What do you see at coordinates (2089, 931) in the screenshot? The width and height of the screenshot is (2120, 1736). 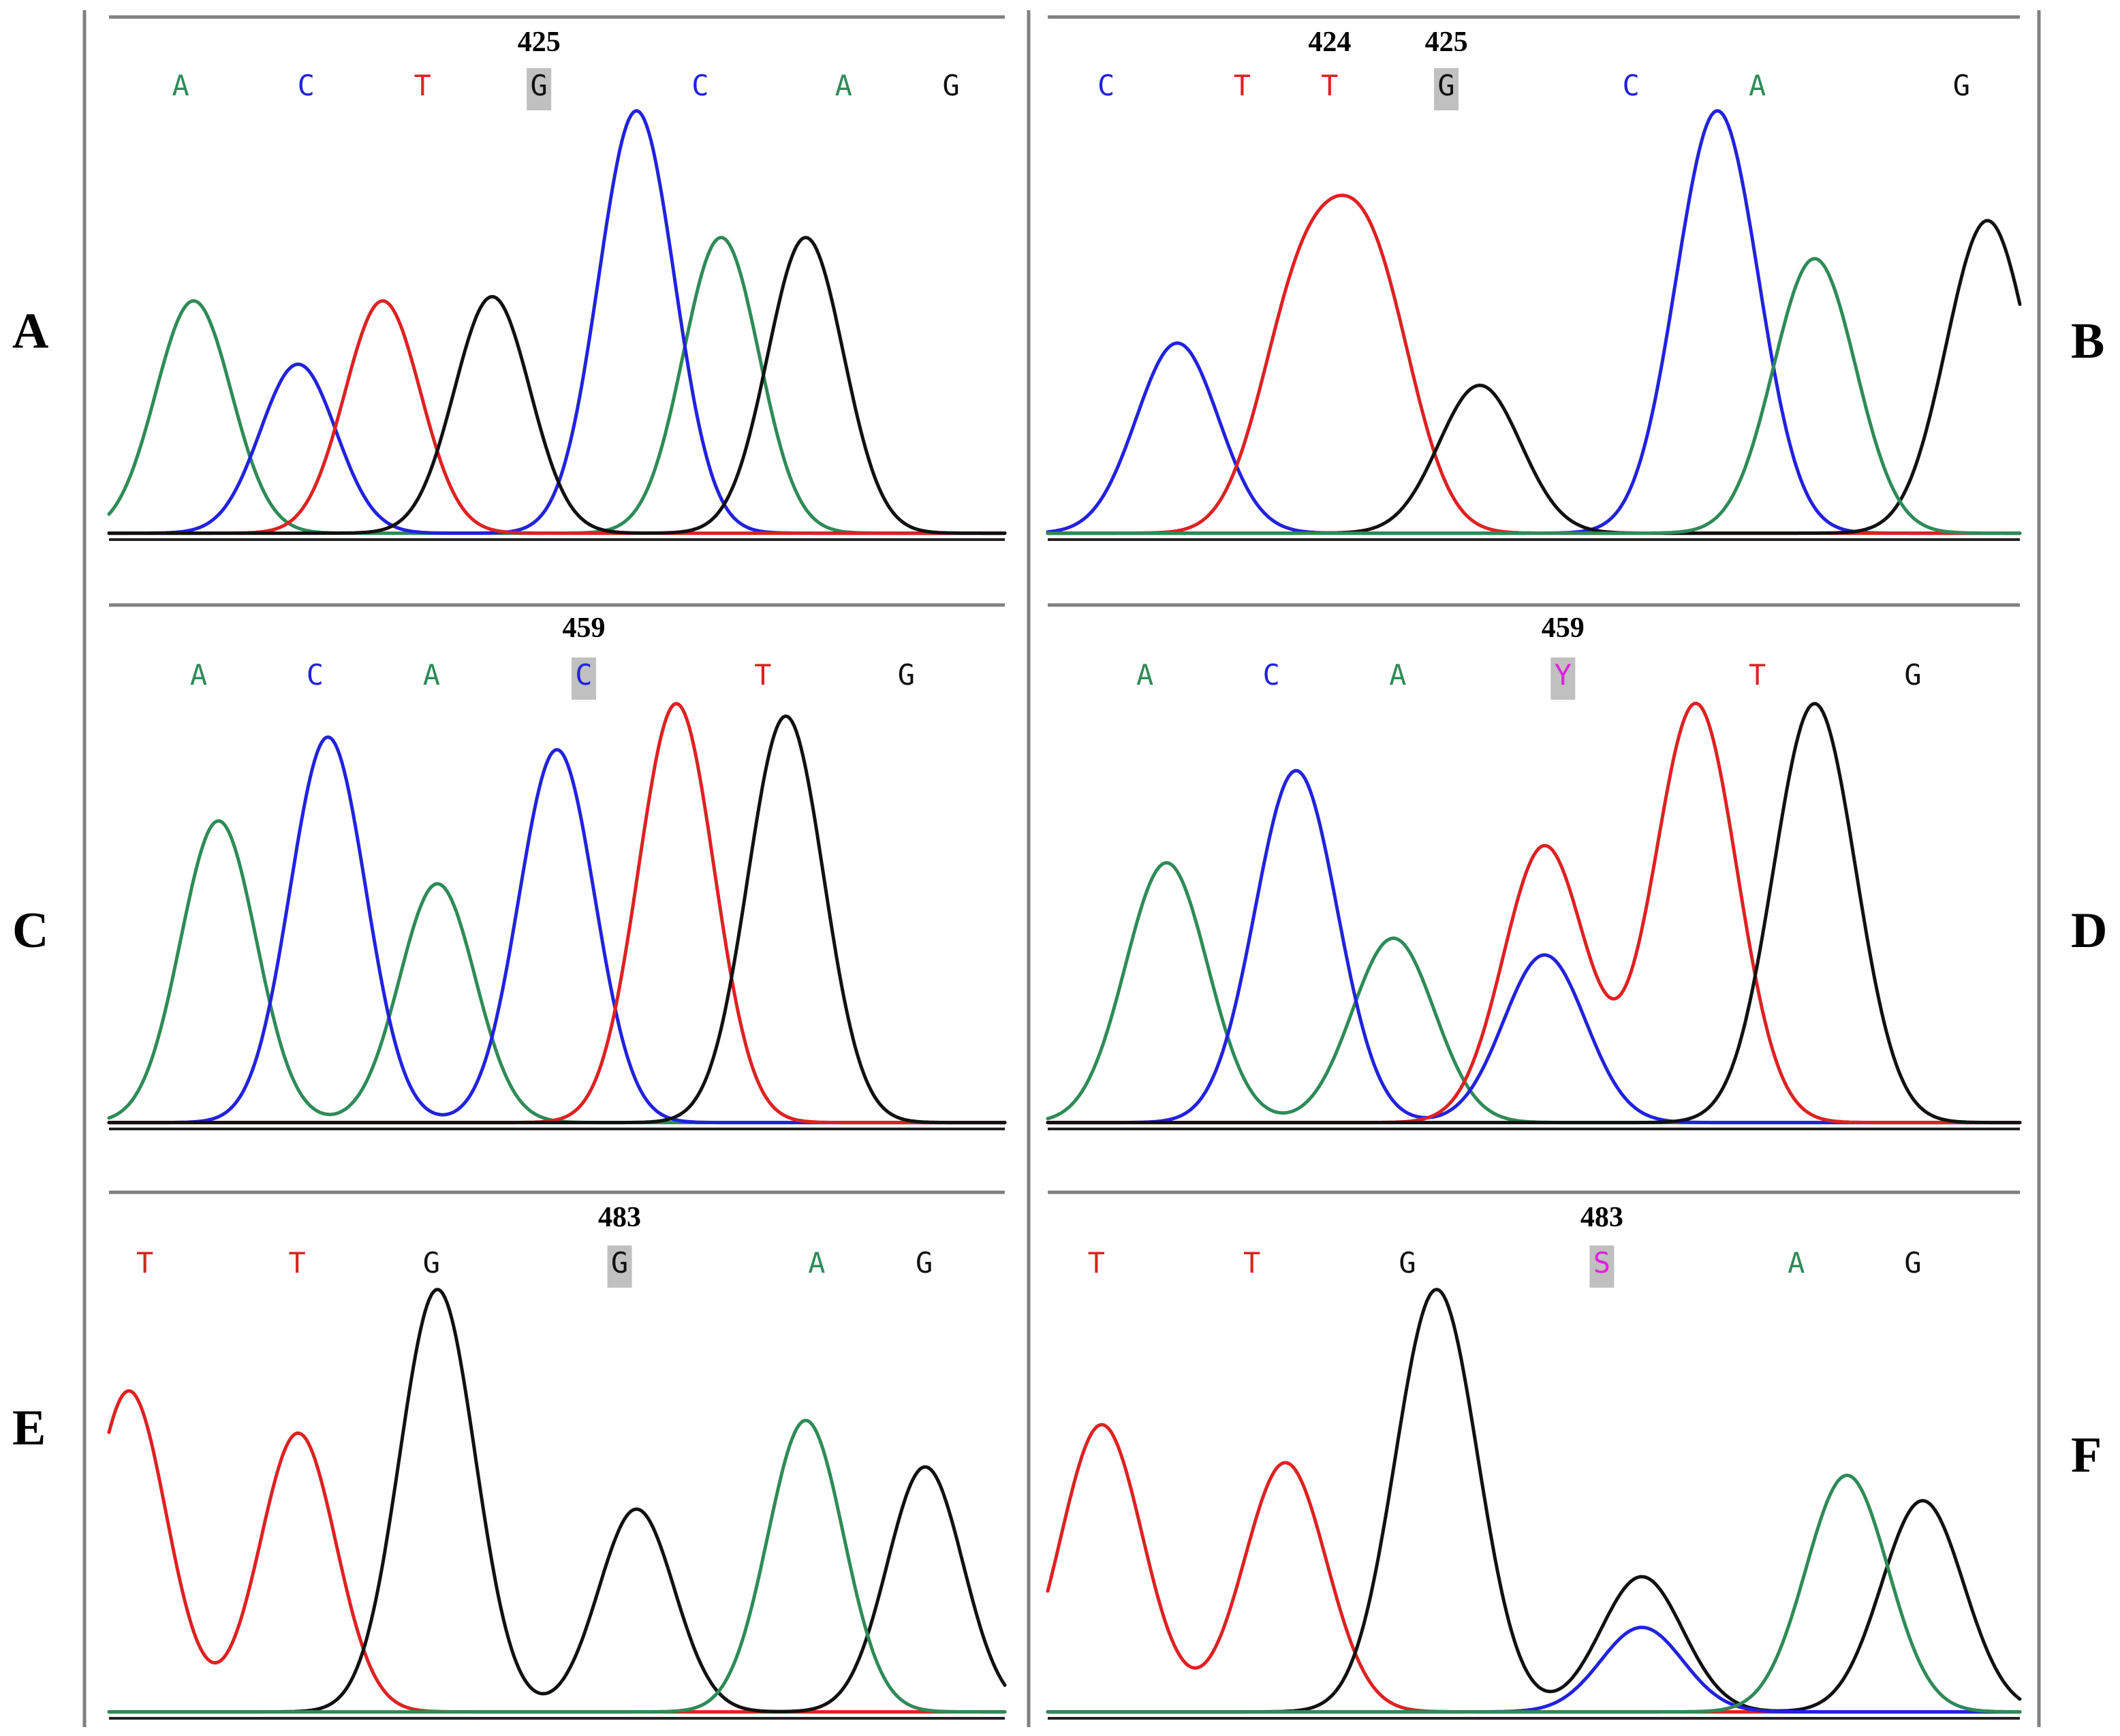 I see `panel-letter-d: D` at bounding box center [2089, 931].